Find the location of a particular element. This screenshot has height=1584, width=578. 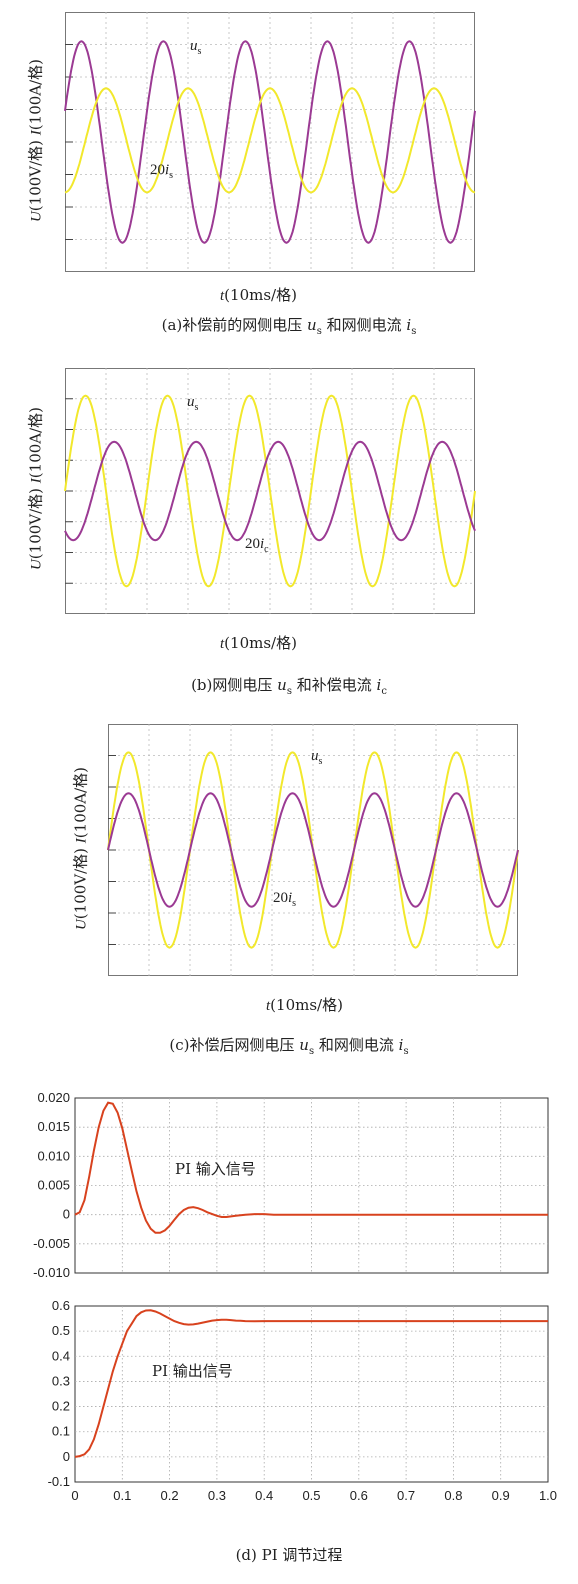

x-tick-label: 0.2 is located at coordinates (170, 1495).